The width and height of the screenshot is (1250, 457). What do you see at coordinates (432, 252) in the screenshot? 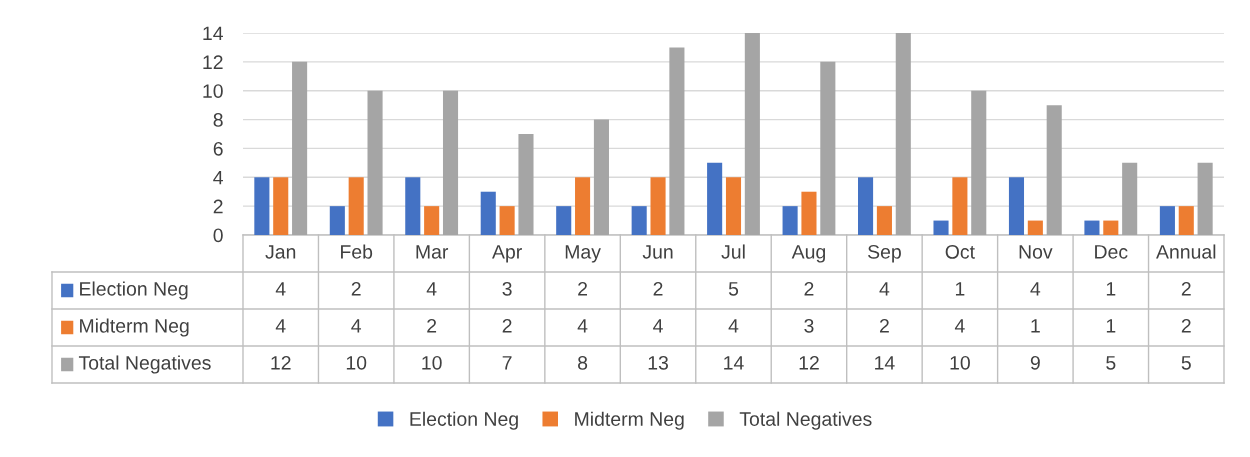
I see `x-tick-label: Mar` at bounding box center [432, 252].